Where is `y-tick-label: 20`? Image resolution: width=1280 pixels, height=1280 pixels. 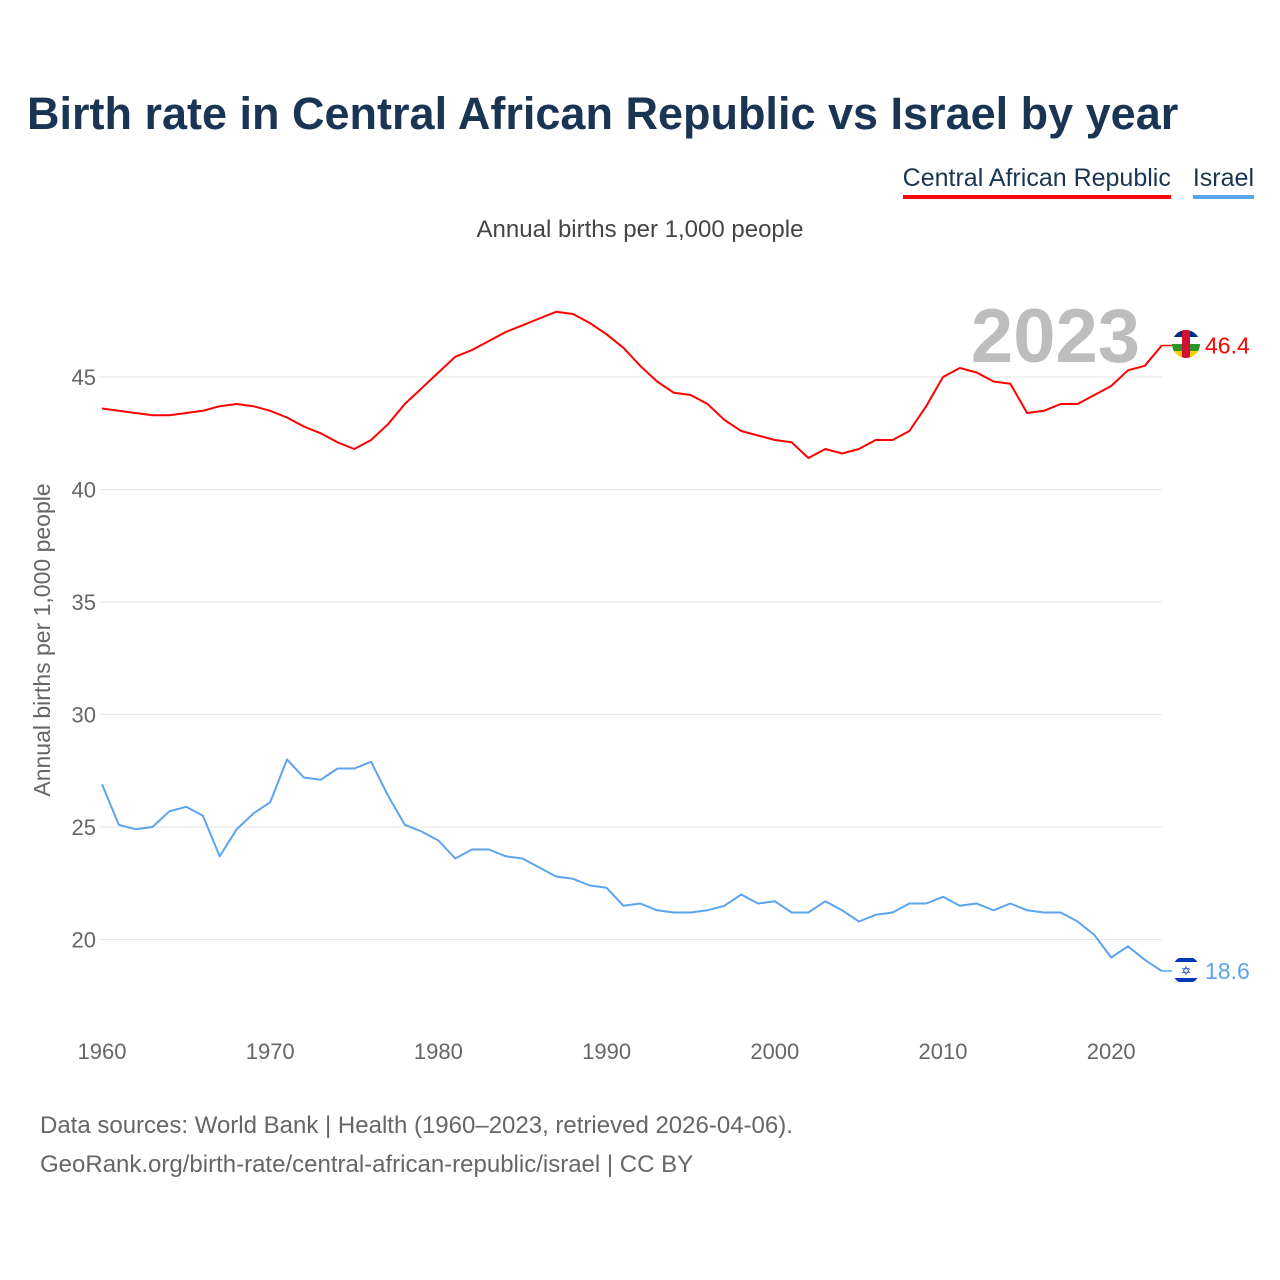 y-tick-label: 20 is located at coordinates (84, 940).